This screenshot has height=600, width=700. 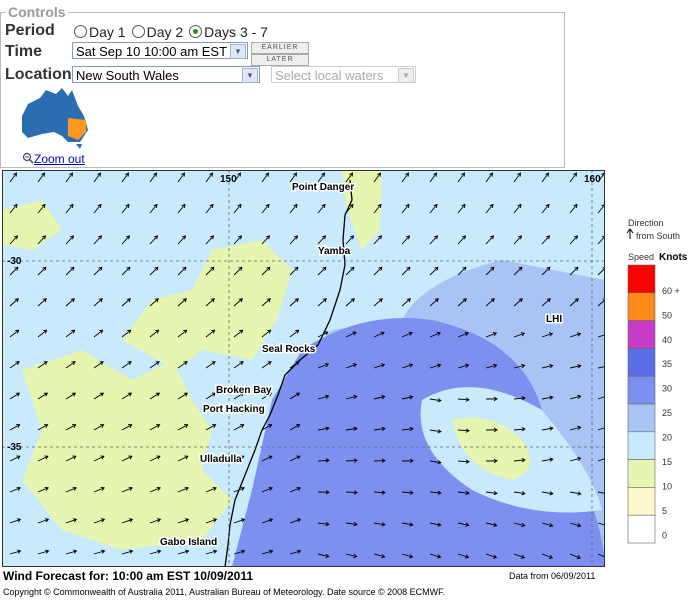 What do you see at coordinates (250, 75) in the screenshot?
I see `dropdown-arrow: ▼` at bounding box center [250, 75].